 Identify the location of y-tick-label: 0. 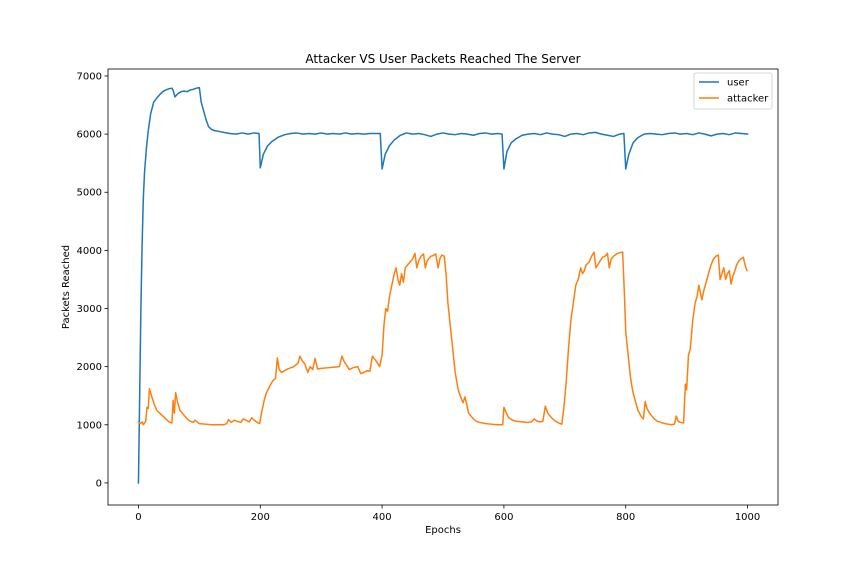
(99, 483).